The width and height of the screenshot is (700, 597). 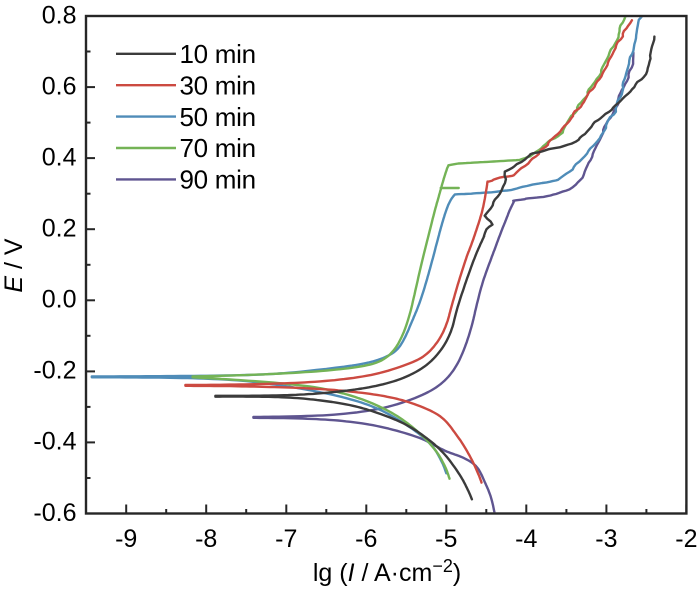 What do you see at coordinates (14, 265) in the screenshot?
I see `svg-text: E / V` at bounding box center [14, 265].